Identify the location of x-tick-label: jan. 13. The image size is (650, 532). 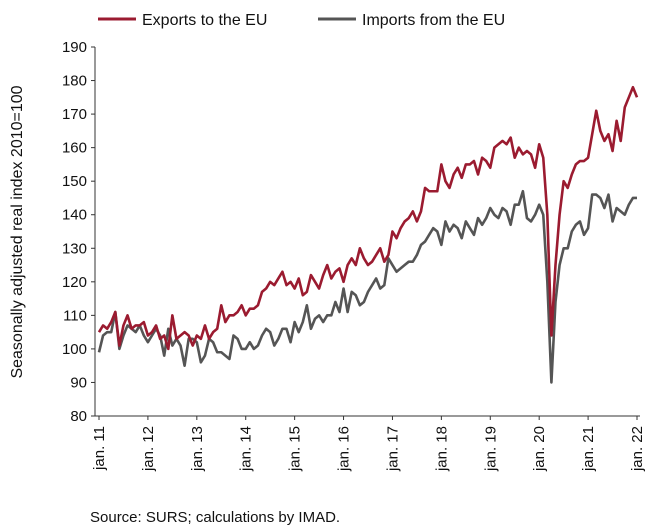
(197, 449).